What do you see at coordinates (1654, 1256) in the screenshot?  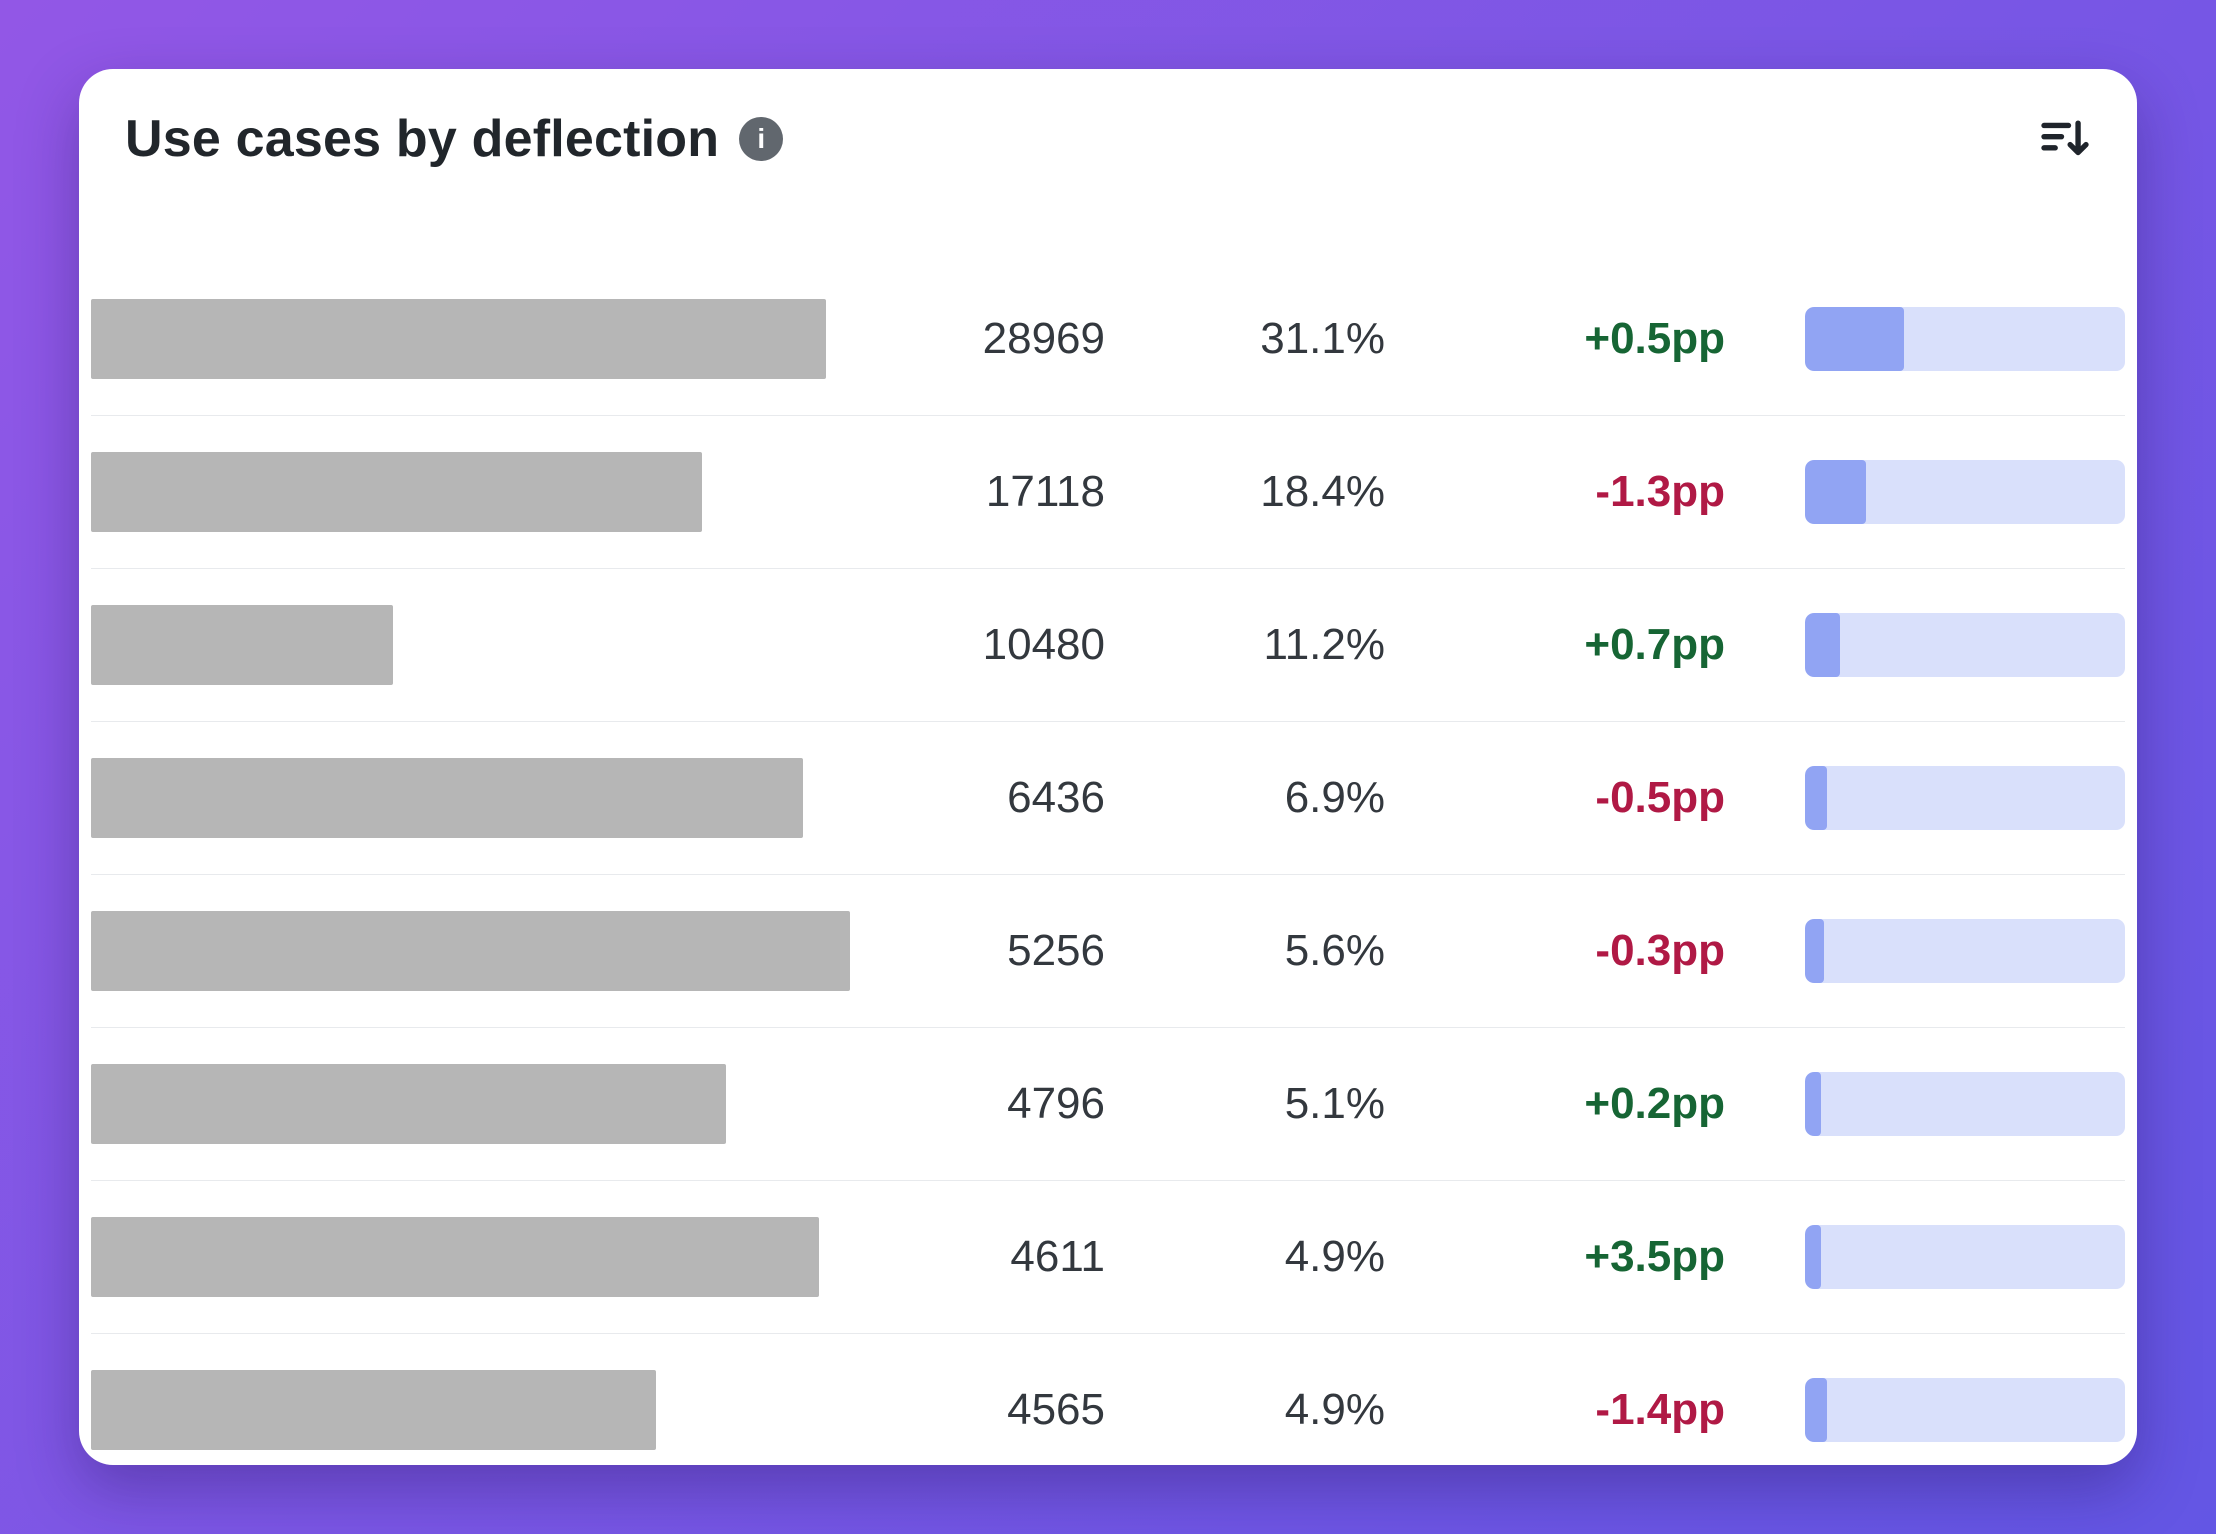 I see `delta-pp-value: +3.5pp` at bounding box center [1654, 1256].